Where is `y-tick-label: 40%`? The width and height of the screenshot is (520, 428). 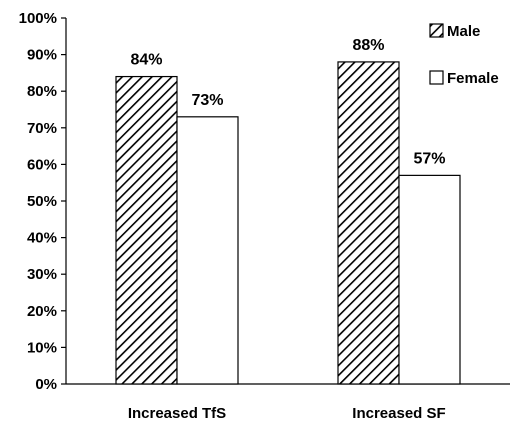 y-tick-label: 40% is located at coordinates (42, 238).